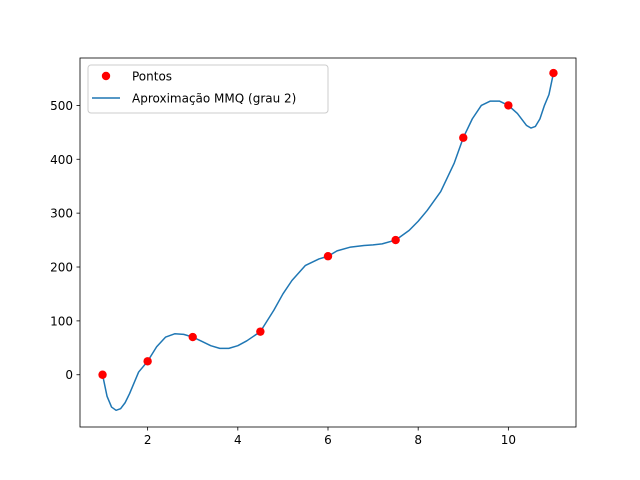 This screenshot has height=480, width=640. I want to click on legend: Pontos Aproximação MMQ (grau 2), so click(208, 89).